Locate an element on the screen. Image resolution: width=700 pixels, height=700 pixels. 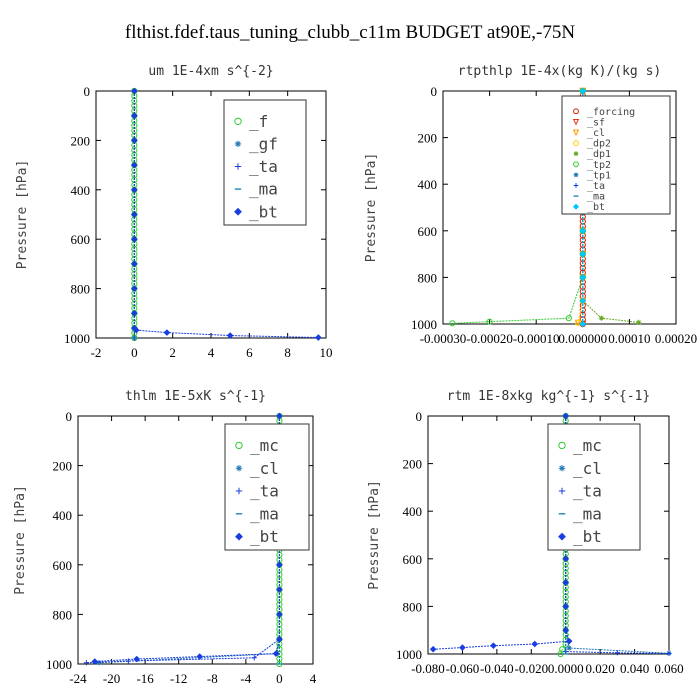
x-tick-label: 0.040 is located at coordinates (634, 668).